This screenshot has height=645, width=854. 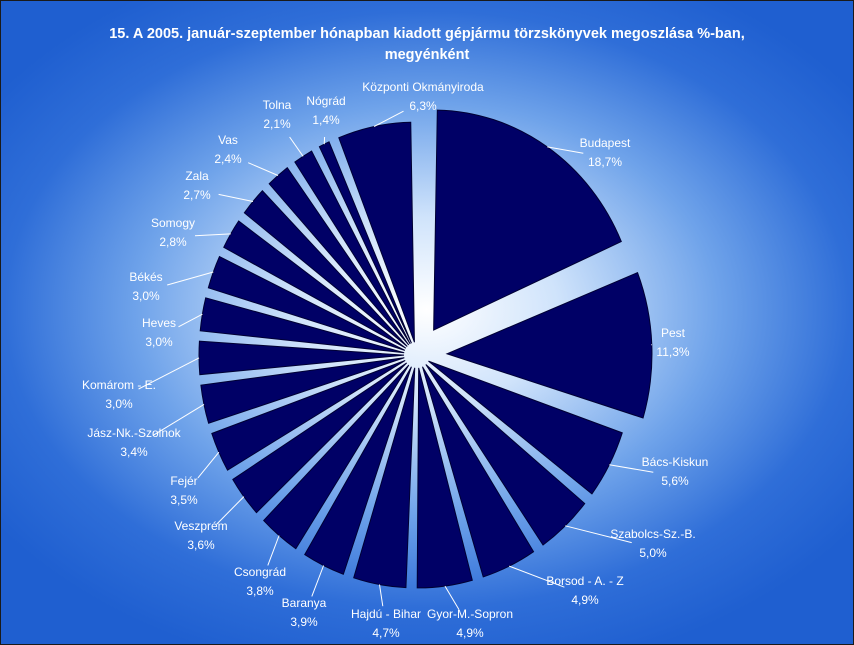 What do you see at coordinates (584, 581) in the screenshot?
I see `slice-label-name: Borsod - A. - Z` at bounding box center [584, 581].